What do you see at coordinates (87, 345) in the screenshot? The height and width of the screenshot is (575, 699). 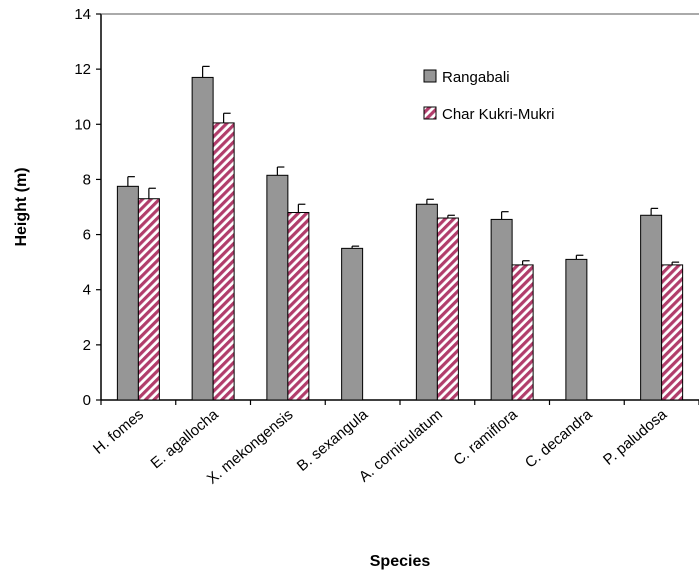 I see `y-tick-label: 2` at bounding box center [87, 345].